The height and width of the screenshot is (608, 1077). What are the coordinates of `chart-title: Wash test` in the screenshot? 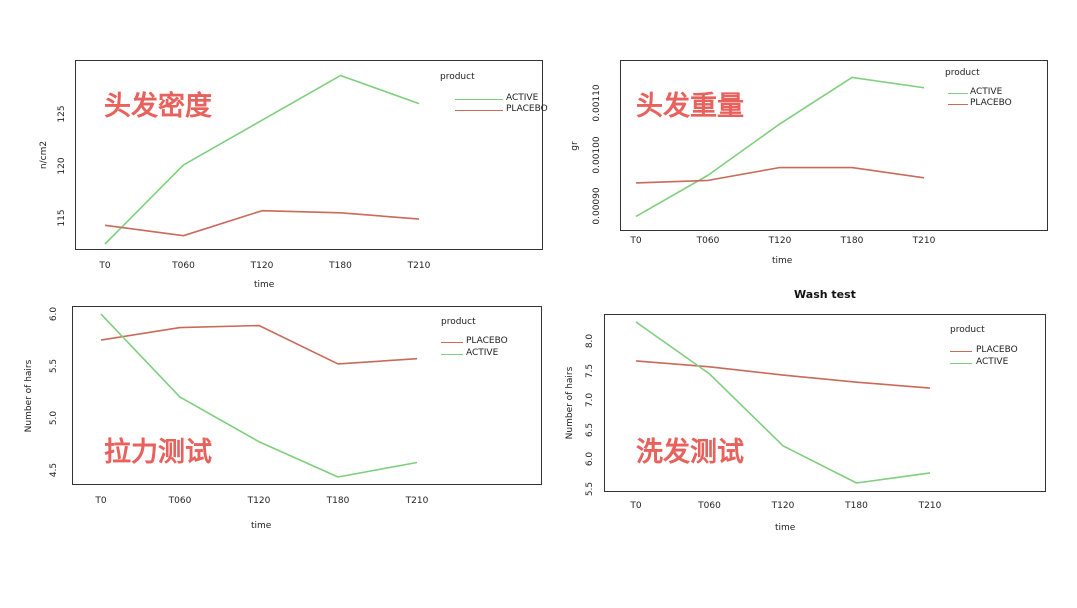 It's located at (825, 294).